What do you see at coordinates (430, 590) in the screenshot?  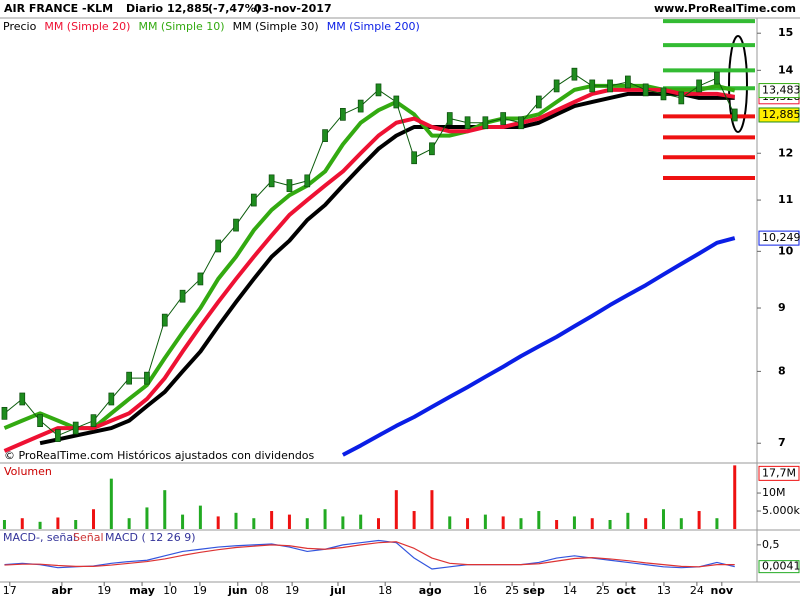 I see `x-tick-label: ago` at bounding box center [430, 590].